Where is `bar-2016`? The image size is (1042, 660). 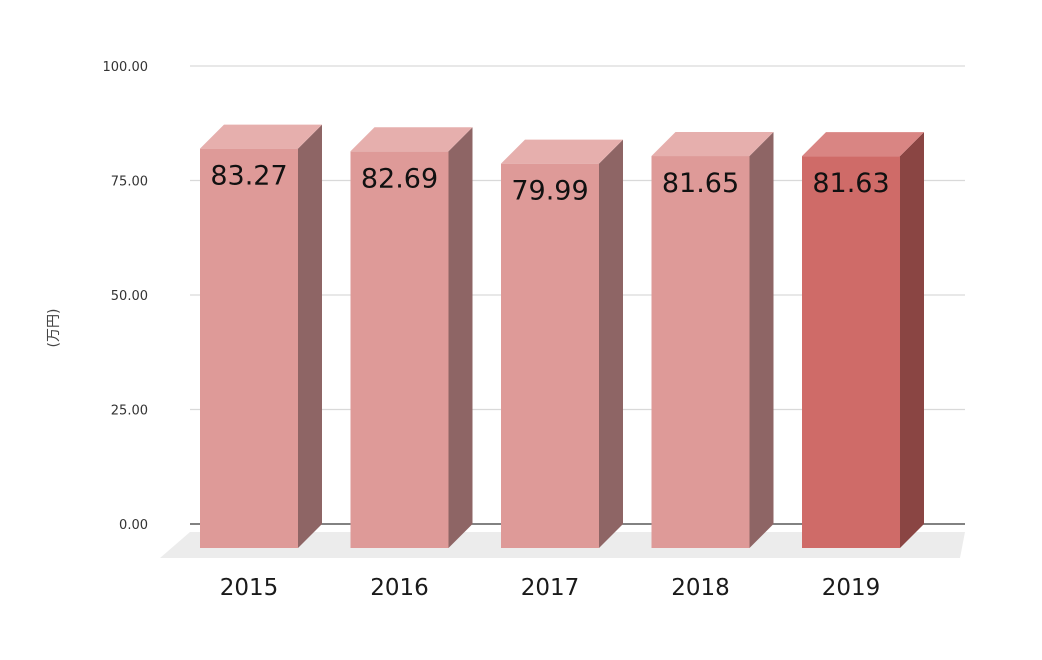 bar-2016 is located at coordinates (411, 338).